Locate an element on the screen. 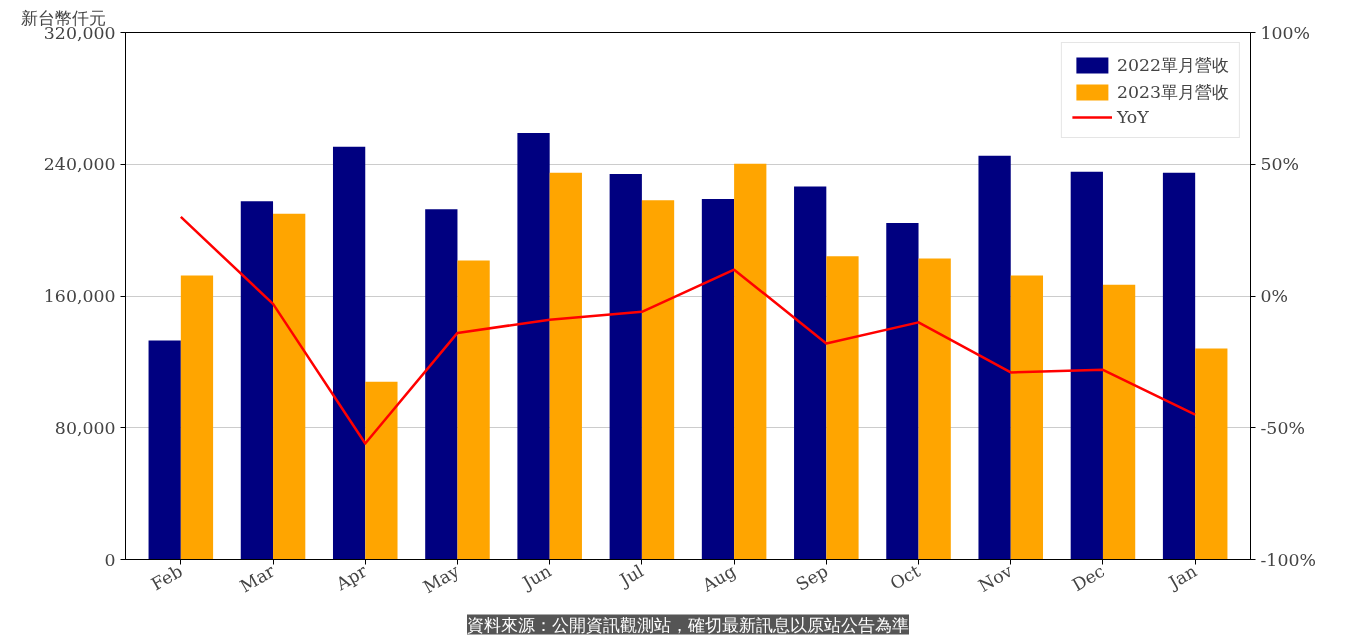 This screenshot has width=1350, height=638. x-tick-label: Dec is located at coordinates (1088, 578).